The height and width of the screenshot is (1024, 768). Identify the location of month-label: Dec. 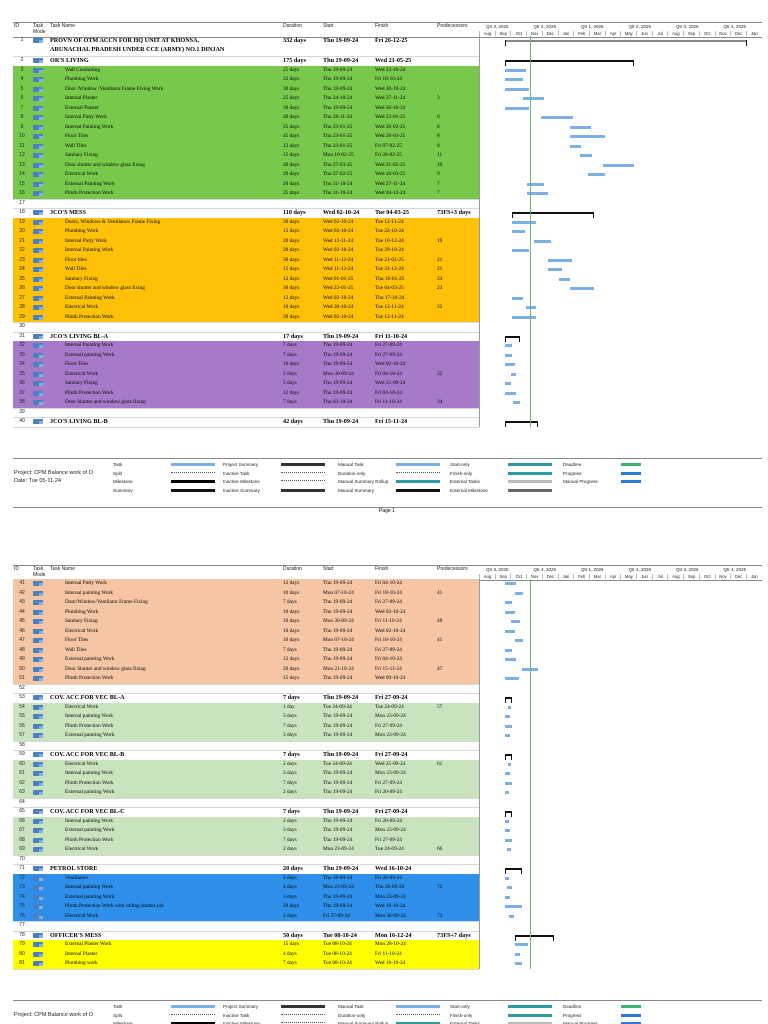
(738, 576).